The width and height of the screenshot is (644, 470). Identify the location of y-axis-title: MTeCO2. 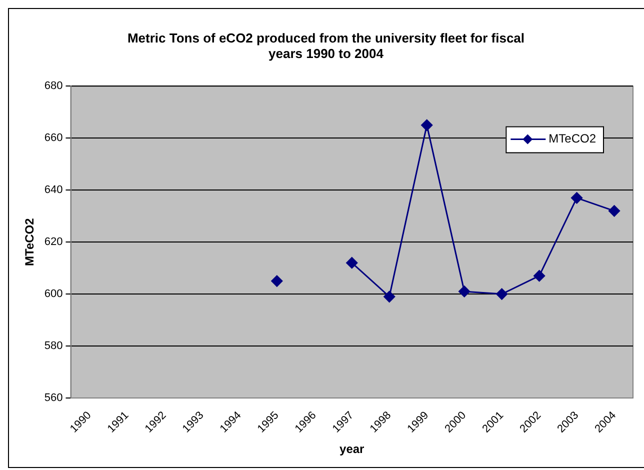
(29, 242).